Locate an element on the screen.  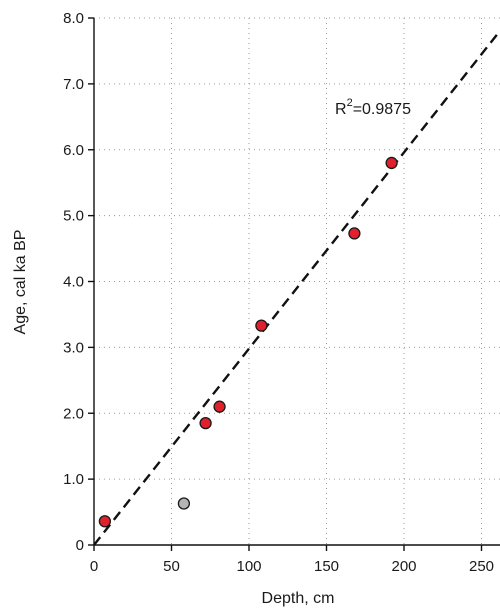
x-tick-label: 200 is located at coordinates (403, 566).